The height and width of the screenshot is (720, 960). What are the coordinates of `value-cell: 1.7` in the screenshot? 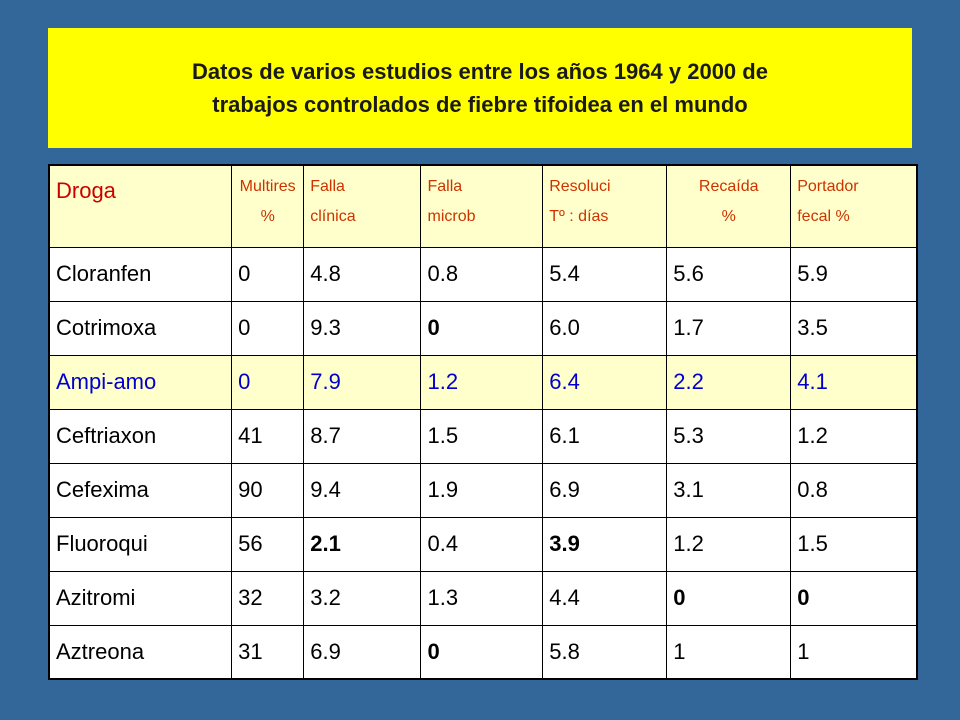 It's located at (729, 328).